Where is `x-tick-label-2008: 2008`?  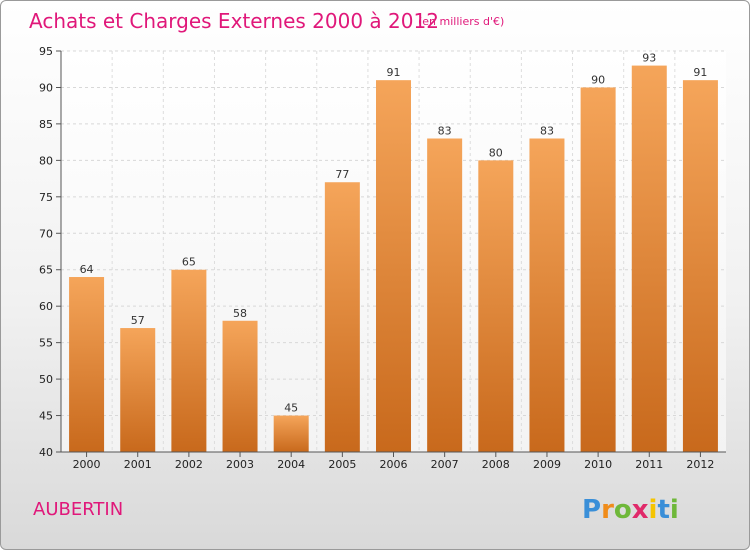 x-tick-label-2008: 2008 is located at coordinates (496, 464).